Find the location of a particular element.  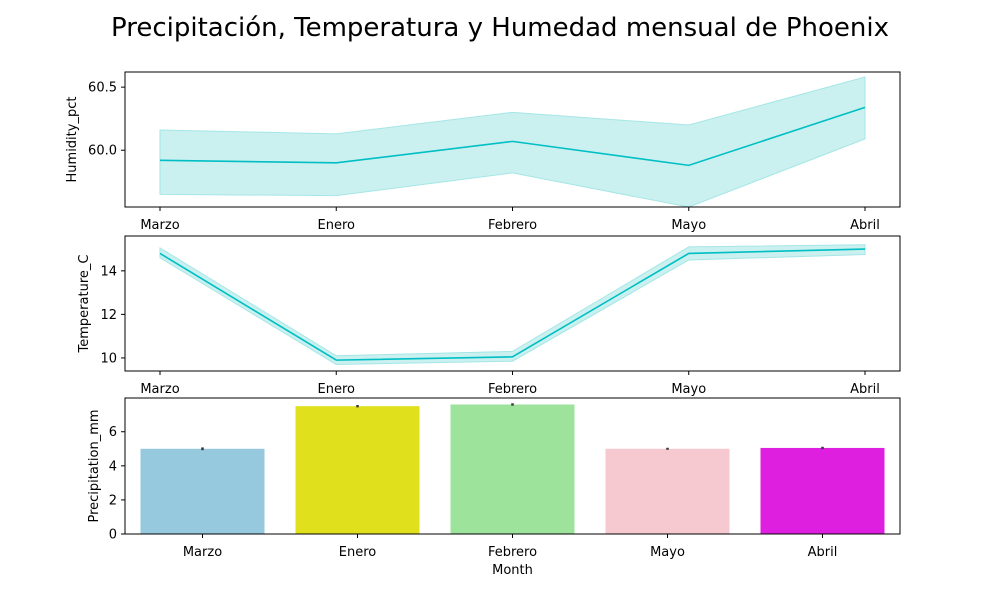

confidence-band is located at coordinates (512, 304).